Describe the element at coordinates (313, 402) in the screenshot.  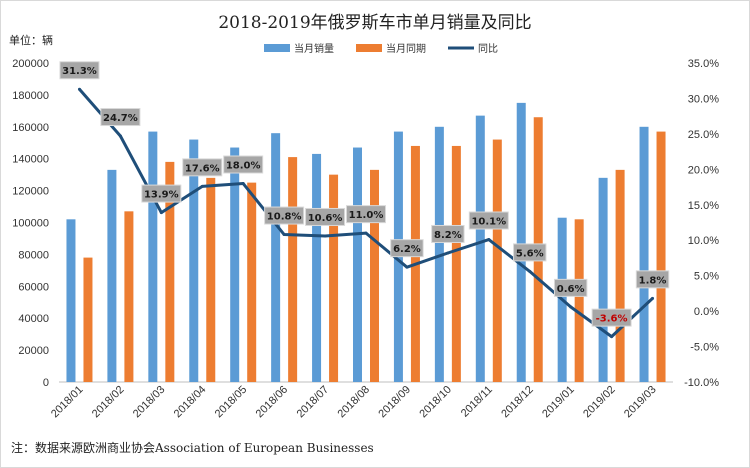
I see `x-tick-label: 2018/07` at that location.